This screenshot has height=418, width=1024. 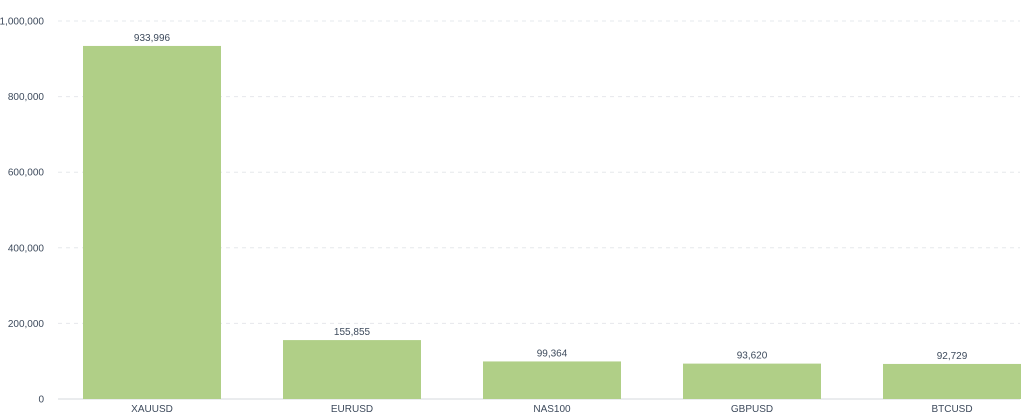 I want to click on x-tick-label-nas100: NAS100, so click(x=552, y=409).